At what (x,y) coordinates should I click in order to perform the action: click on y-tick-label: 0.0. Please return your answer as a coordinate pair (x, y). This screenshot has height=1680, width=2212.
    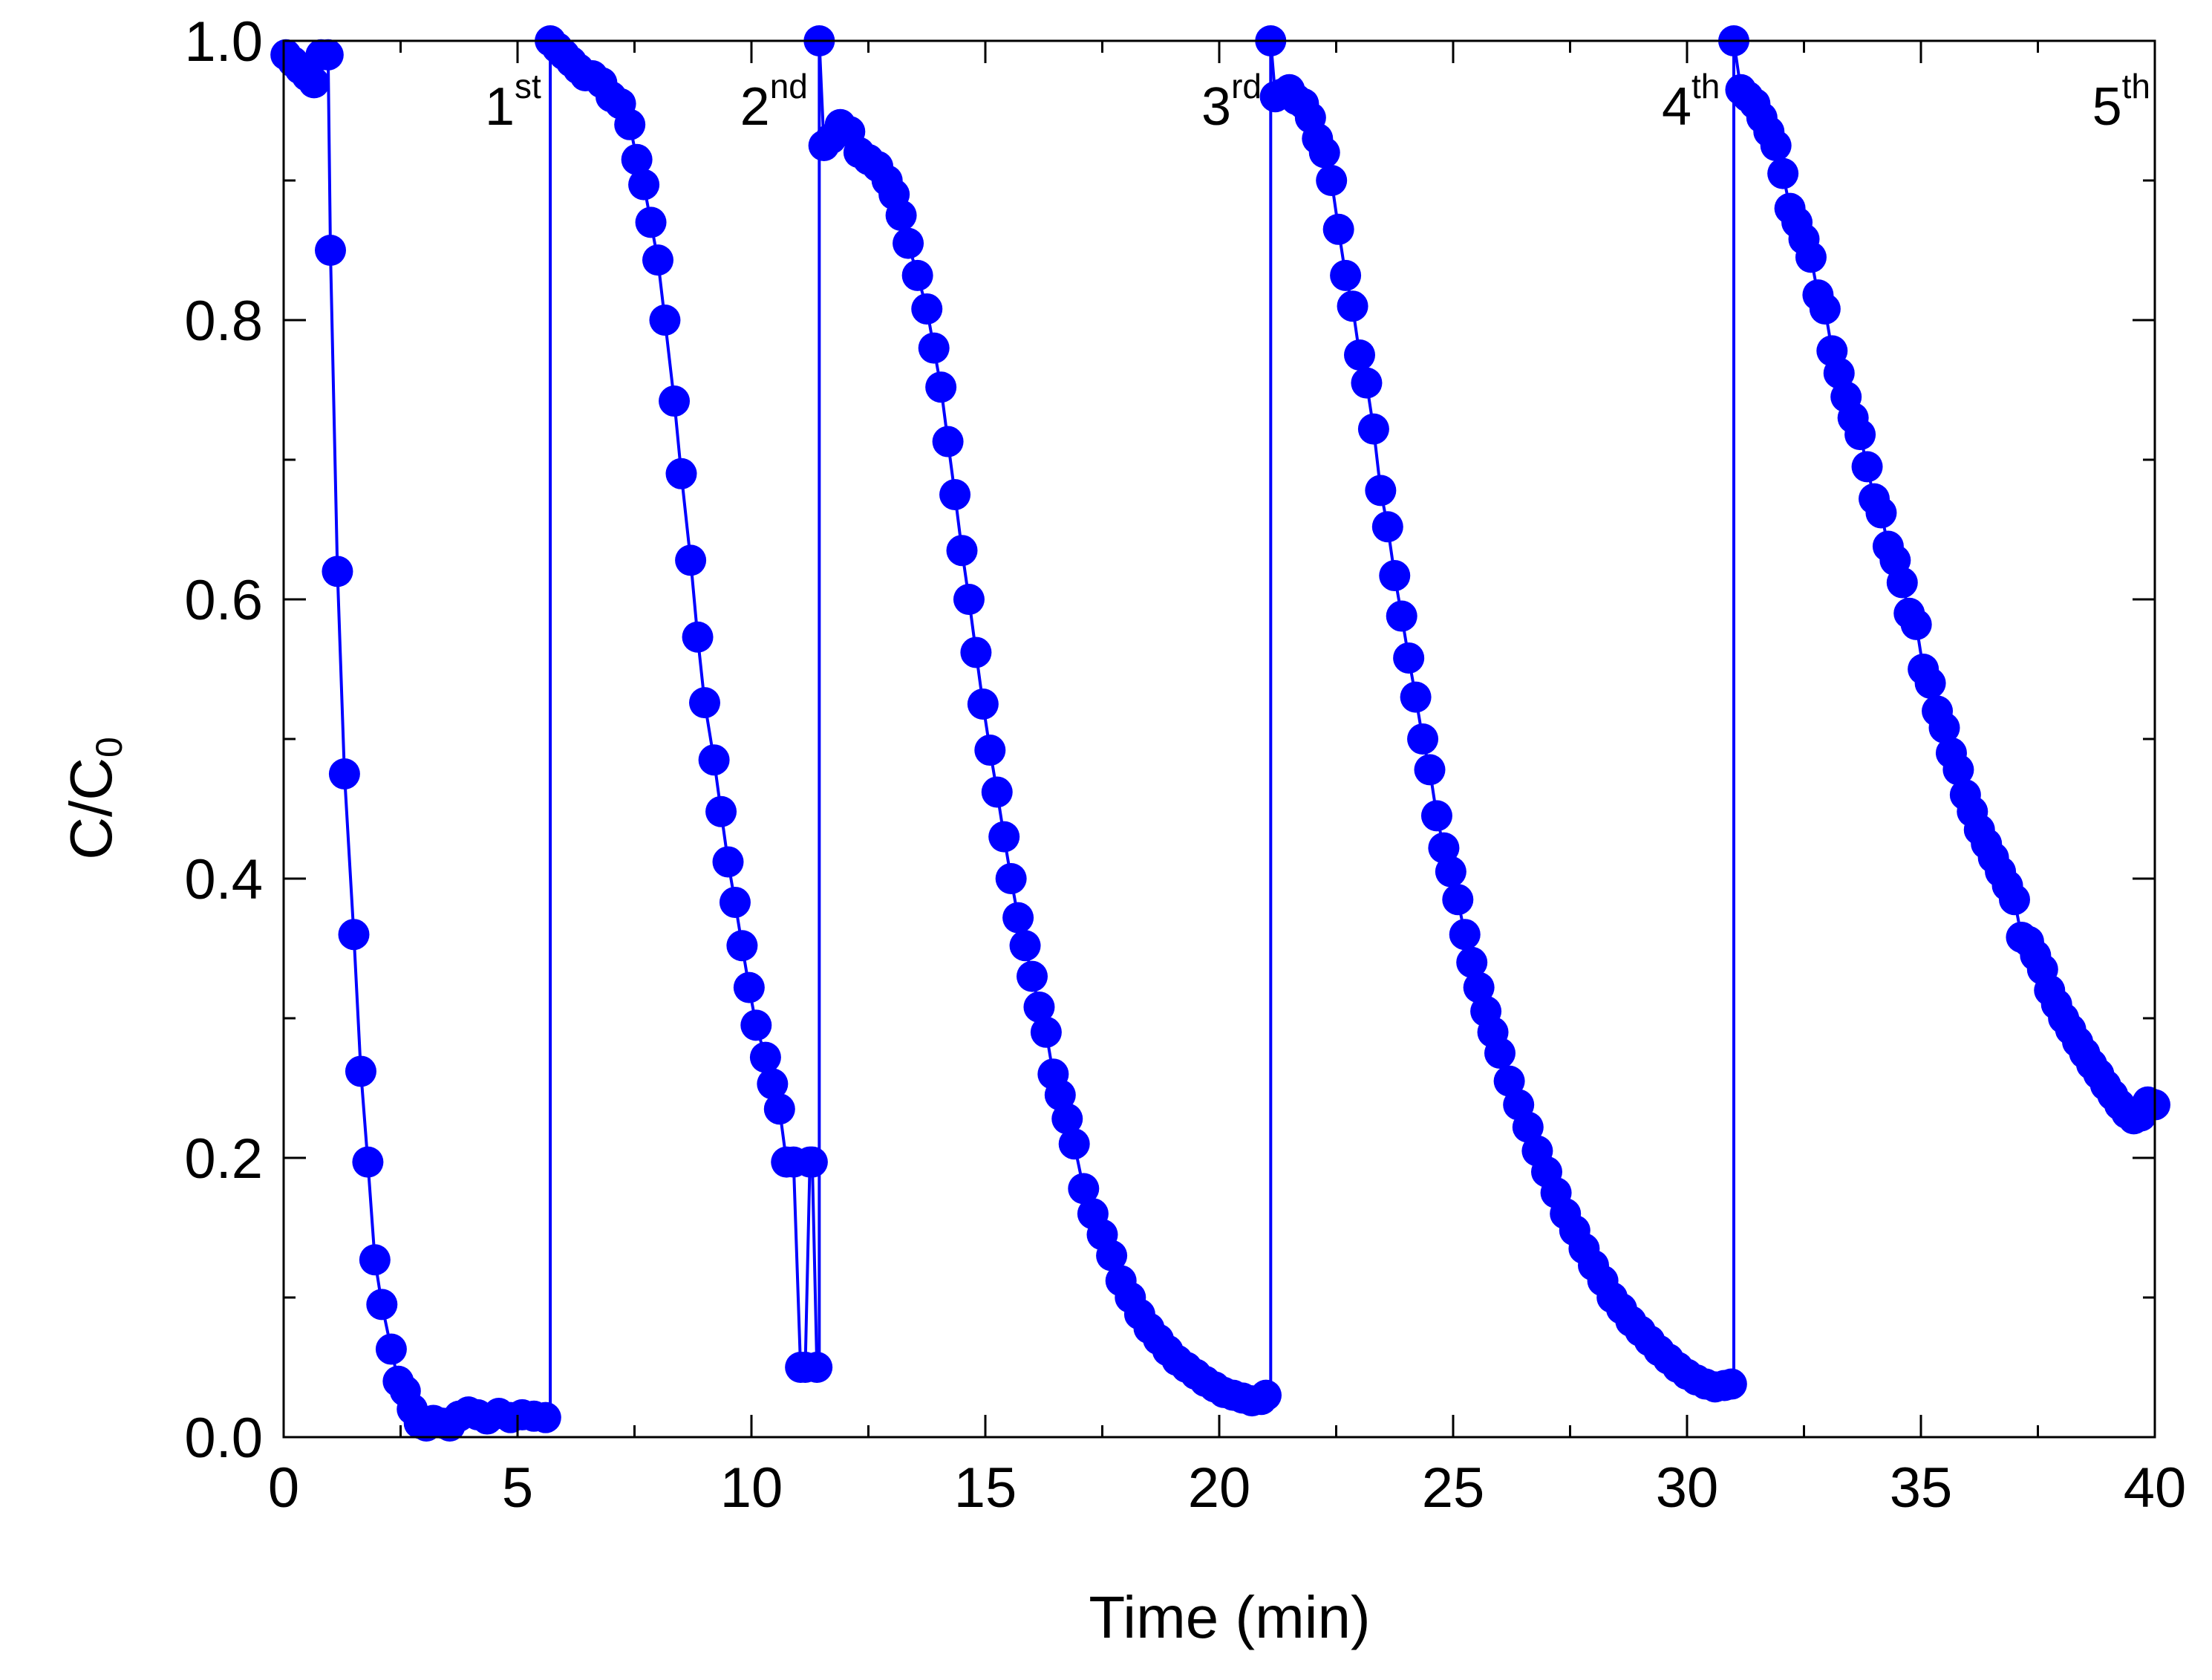
    Looking at the image, I should click on (223, 1438).